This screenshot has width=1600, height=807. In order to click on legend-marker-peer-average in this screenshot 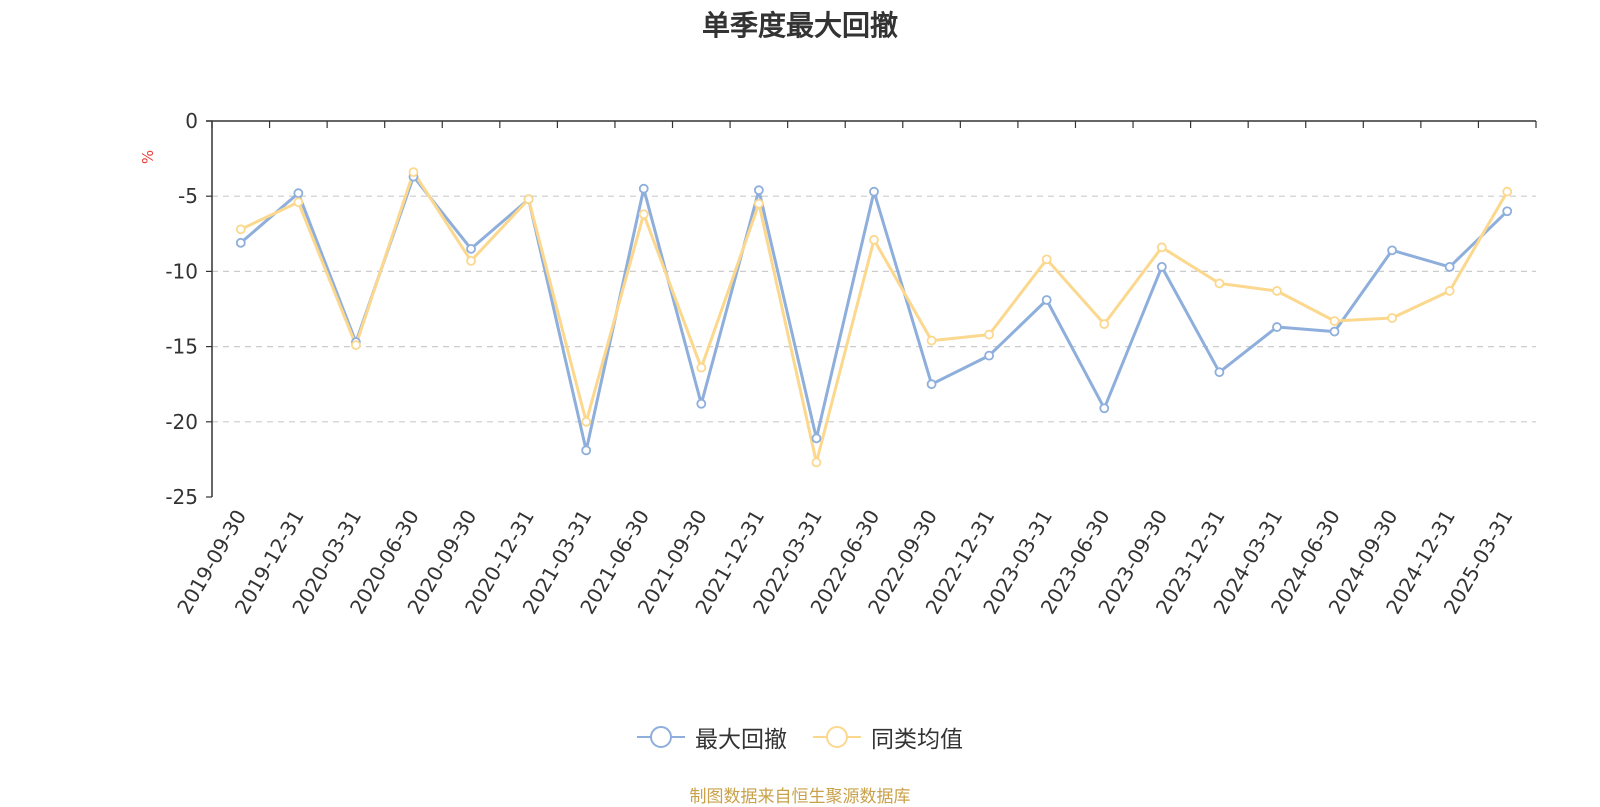, I will do `click(837, 737)`.